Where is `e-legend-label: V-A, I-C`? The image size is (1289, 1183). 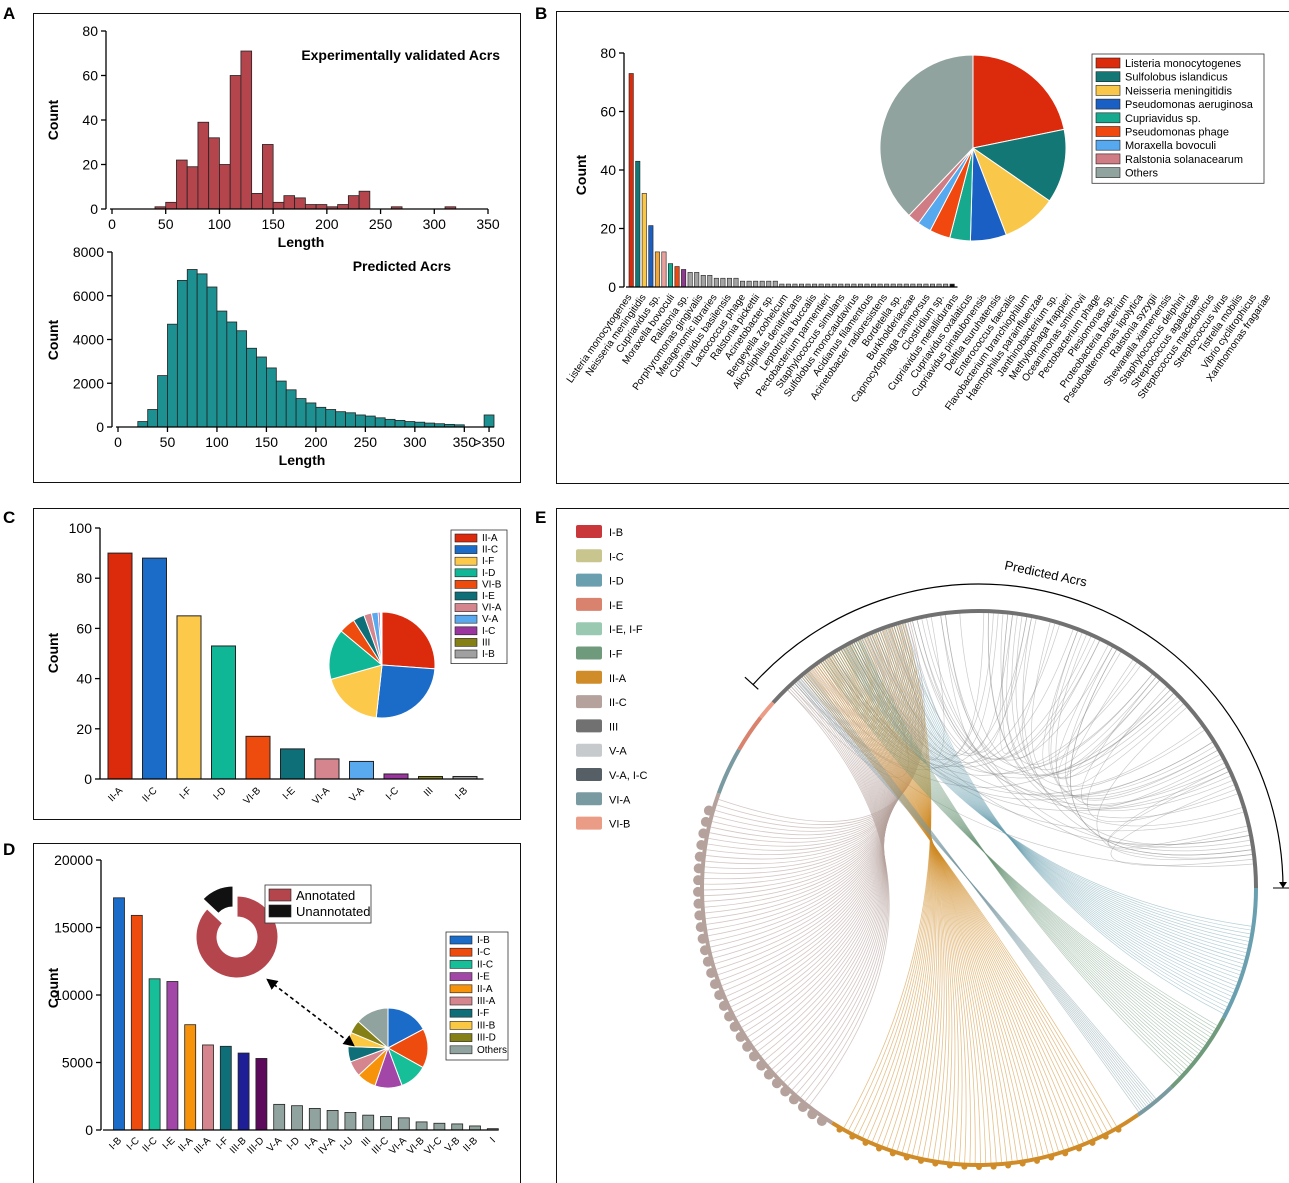 e-legend-label: V-A, I-C is located at coordinates (628, 776).